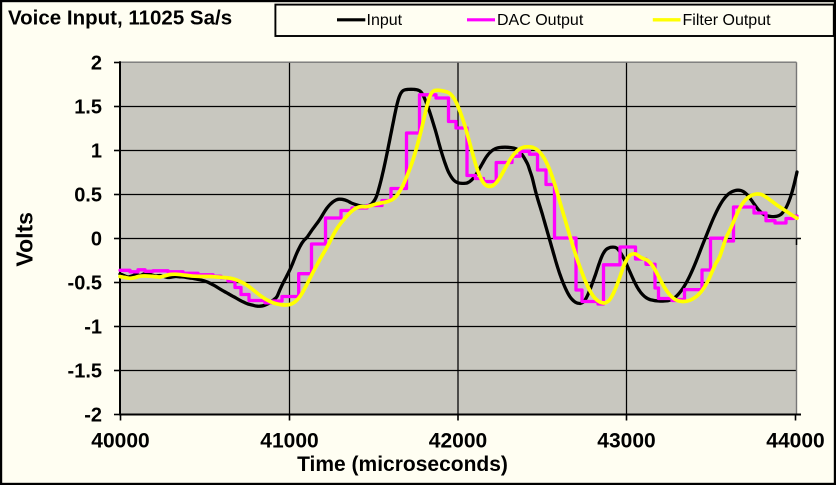  Describe the element at coordinates (402, 464) in the screenshot. I see `svg-text: Time (microseconds)` at that location.